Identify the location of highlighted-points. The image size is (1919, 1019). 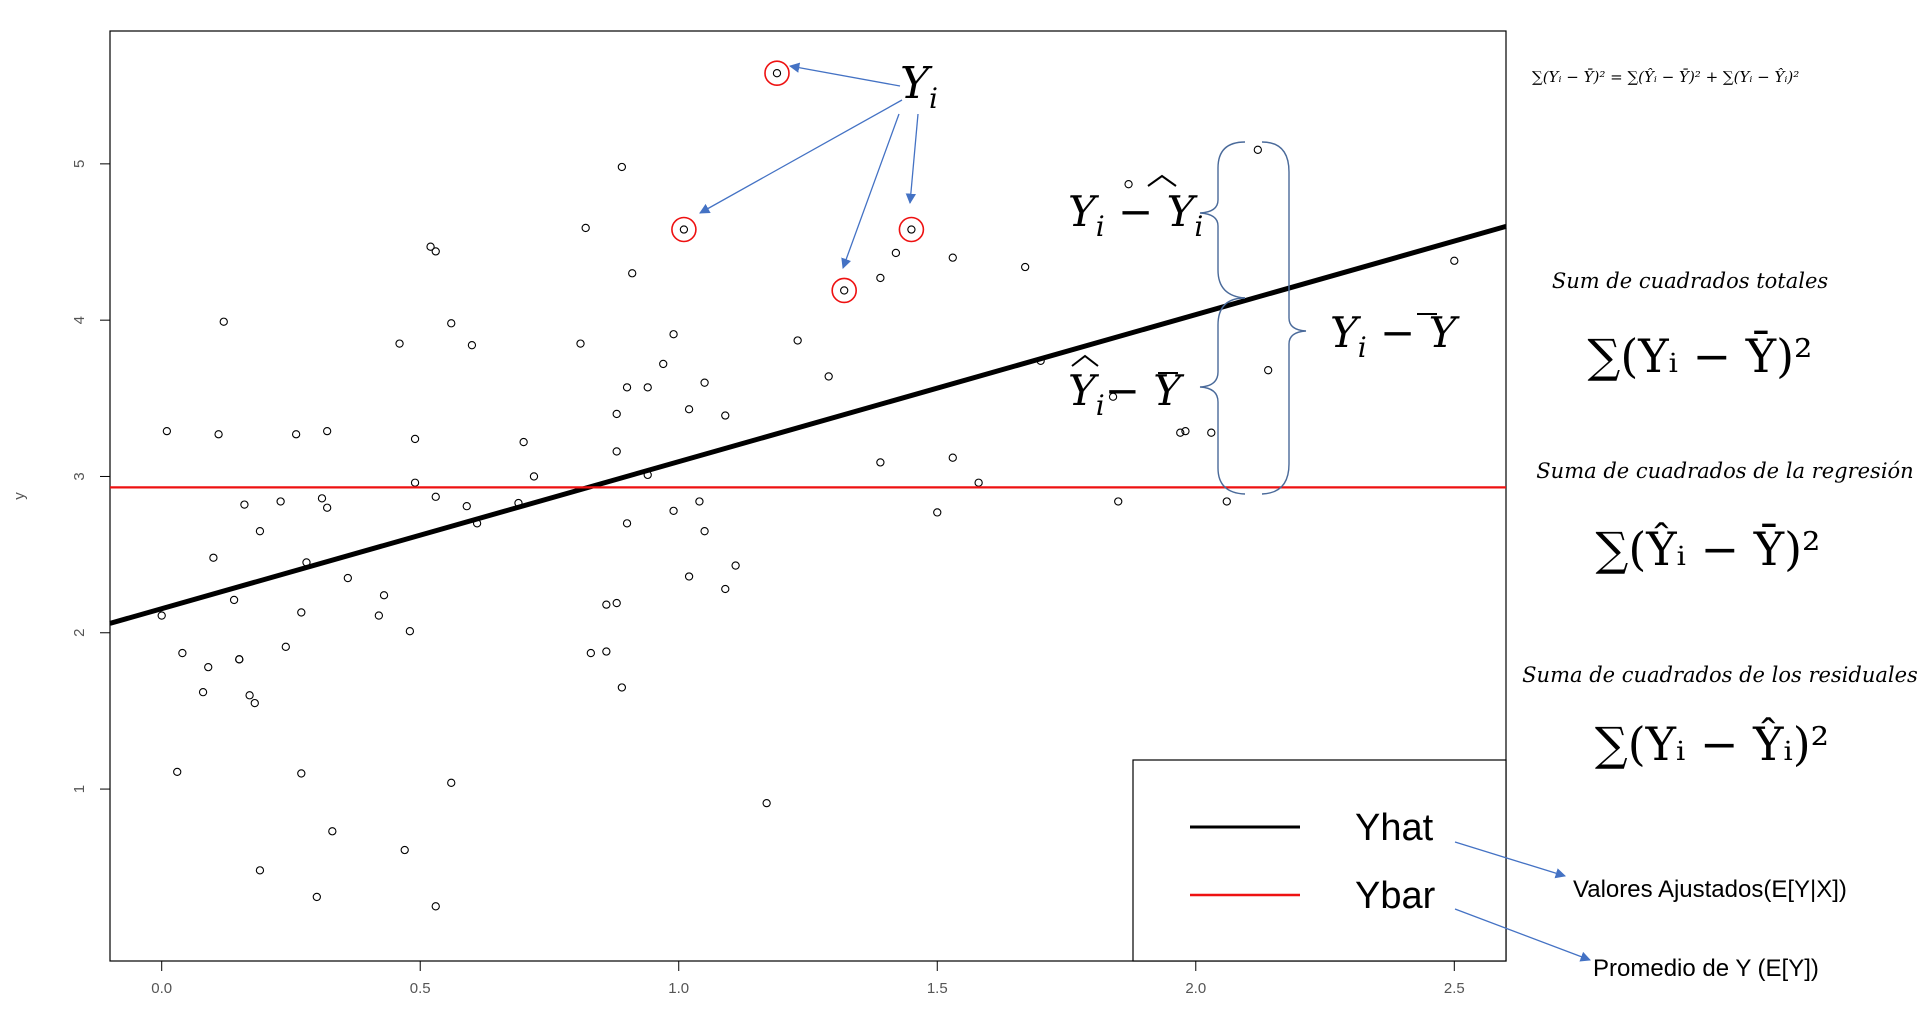
(798, 182).